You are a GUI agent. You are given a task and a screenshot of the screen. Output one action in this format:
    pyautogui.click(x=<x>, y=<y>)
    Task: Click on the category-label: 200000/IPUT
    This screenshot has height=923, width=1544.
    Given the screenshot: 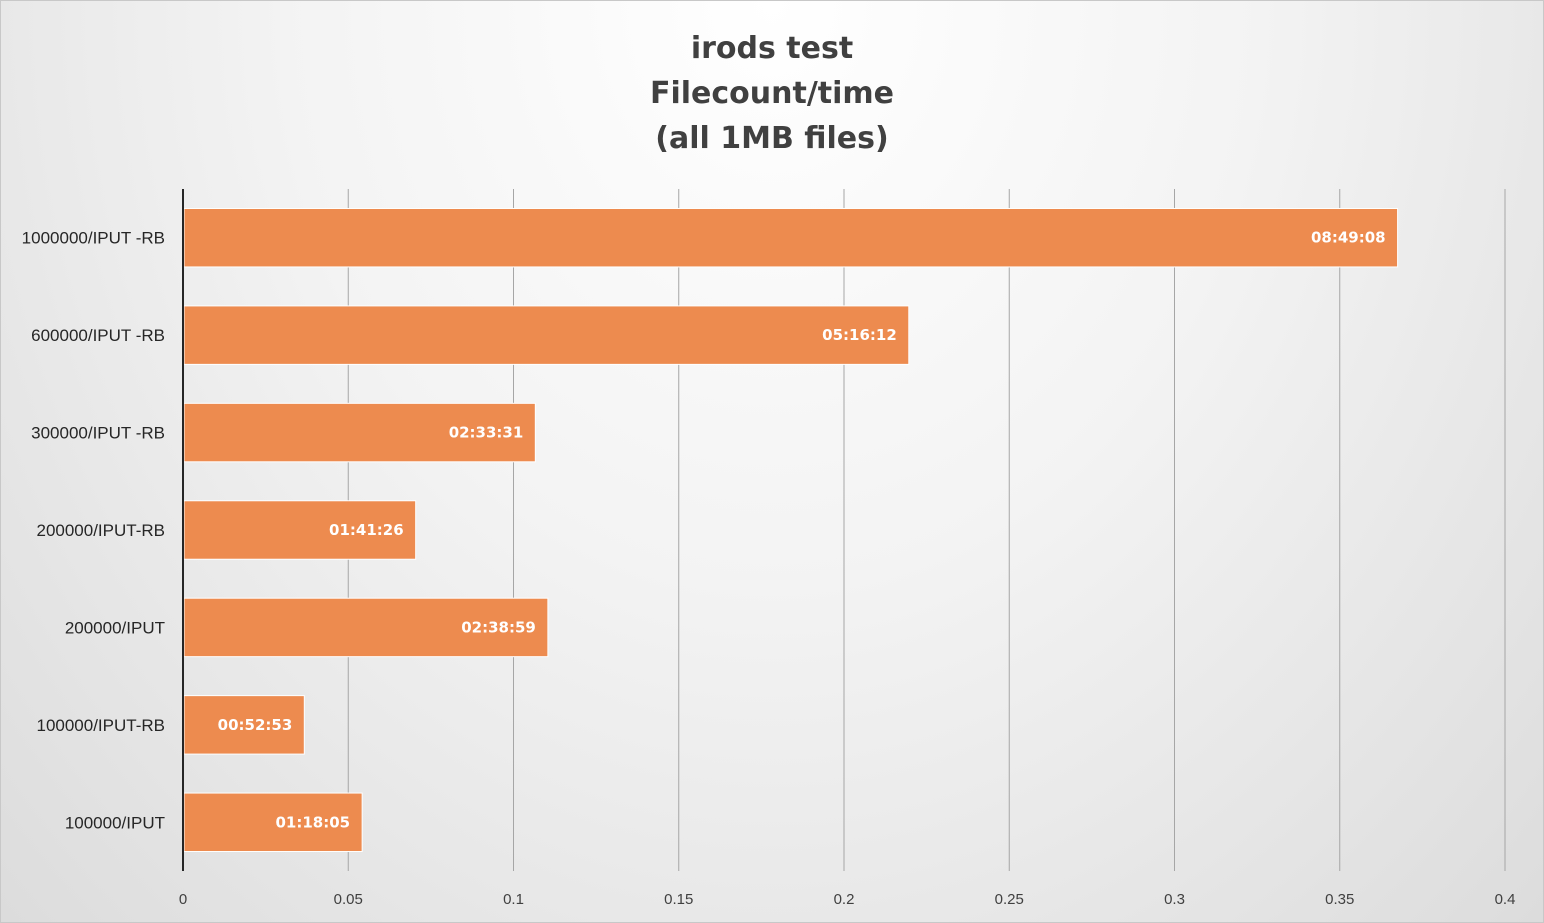 What is the action you would take?
    pyautogui.click(x=115, y=627)
    